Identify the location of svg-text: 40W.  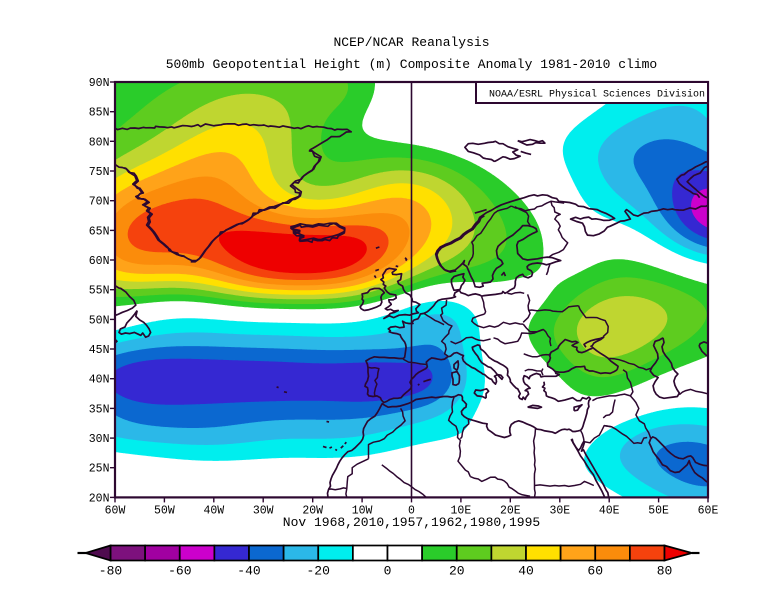
(213, 510).